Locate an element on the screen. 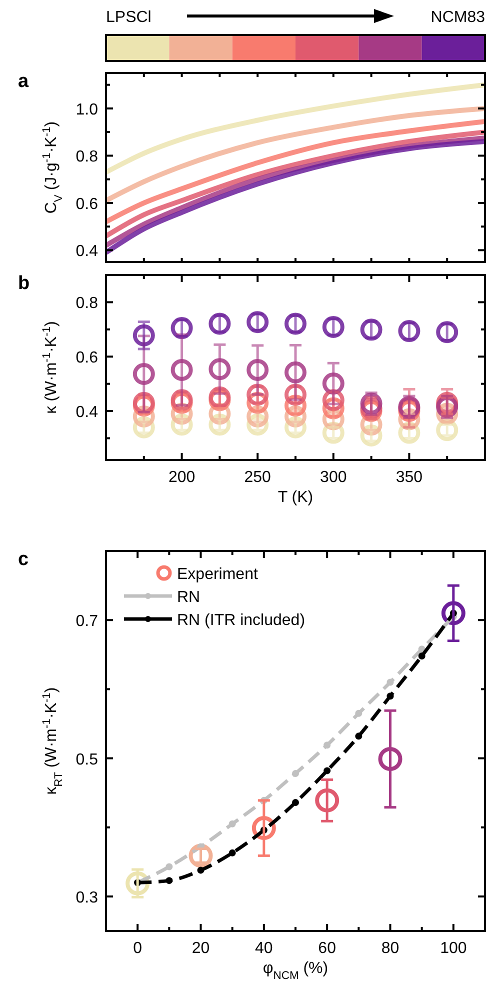 This screenshot has height=982, width=486. x-tick-label: 100 is located at coordinates (453, 948).